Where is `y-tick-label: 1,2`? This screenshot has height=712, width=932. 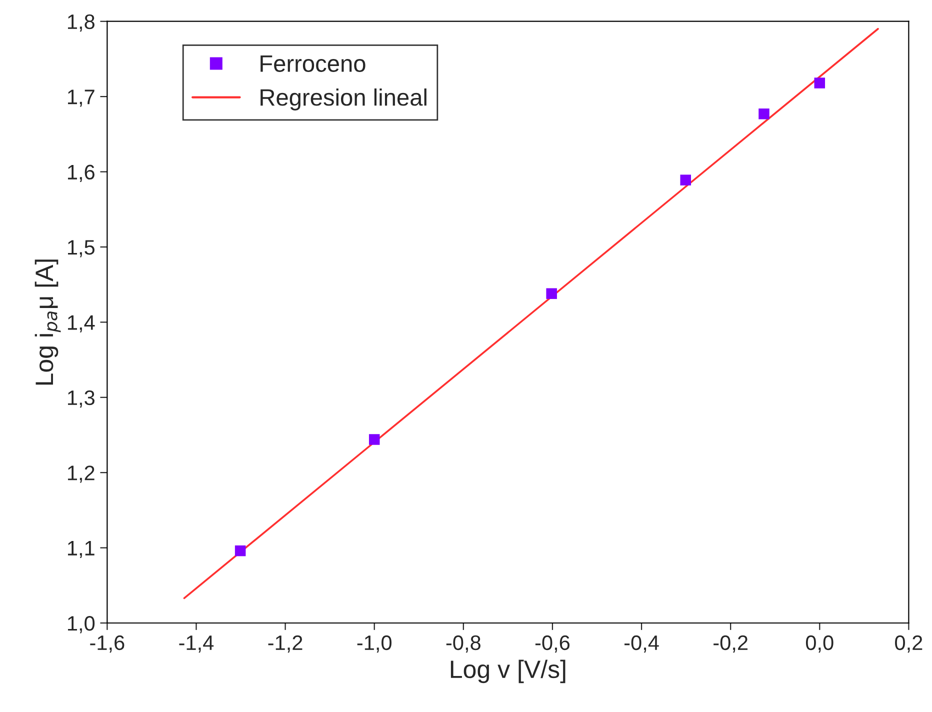 y-tick-label: 1,2 is located at coordinates (81, 474).